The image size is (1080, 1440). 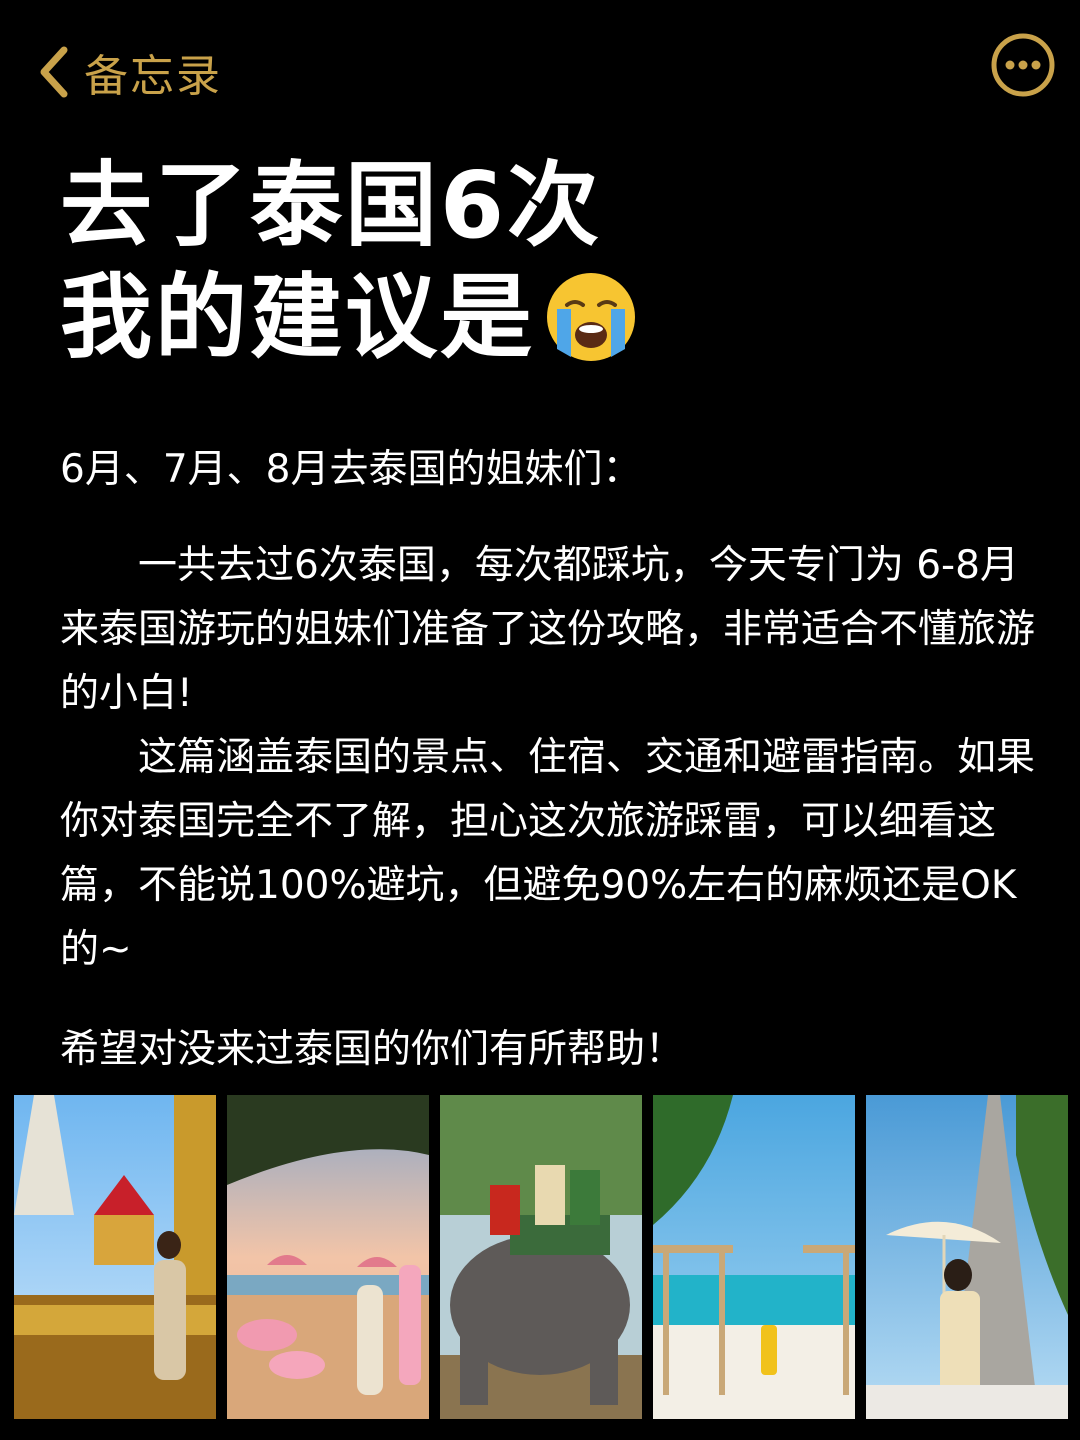 I want to click on closing-text: 希望对没来过泰国的你们有所帮助！, so click(x=372, y=1049).